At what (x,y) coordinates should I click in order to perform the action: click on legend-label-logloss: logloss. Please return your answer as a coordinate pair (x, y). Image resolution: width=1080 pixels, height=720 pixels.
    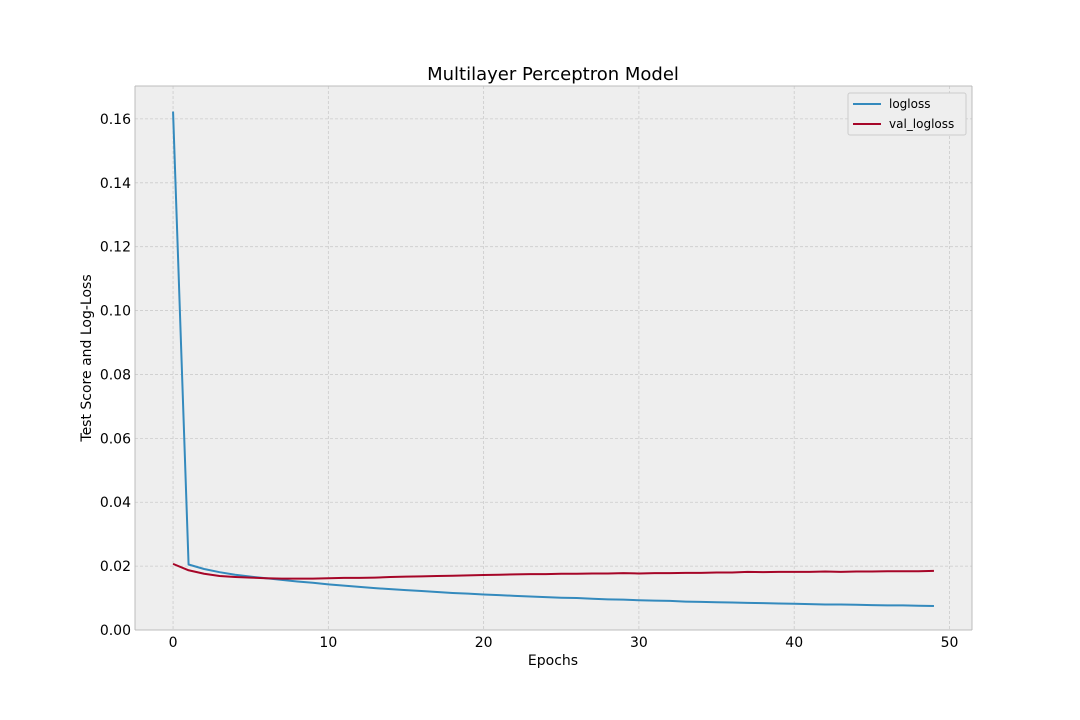
    Looking at the image, I should click on (909, 104).